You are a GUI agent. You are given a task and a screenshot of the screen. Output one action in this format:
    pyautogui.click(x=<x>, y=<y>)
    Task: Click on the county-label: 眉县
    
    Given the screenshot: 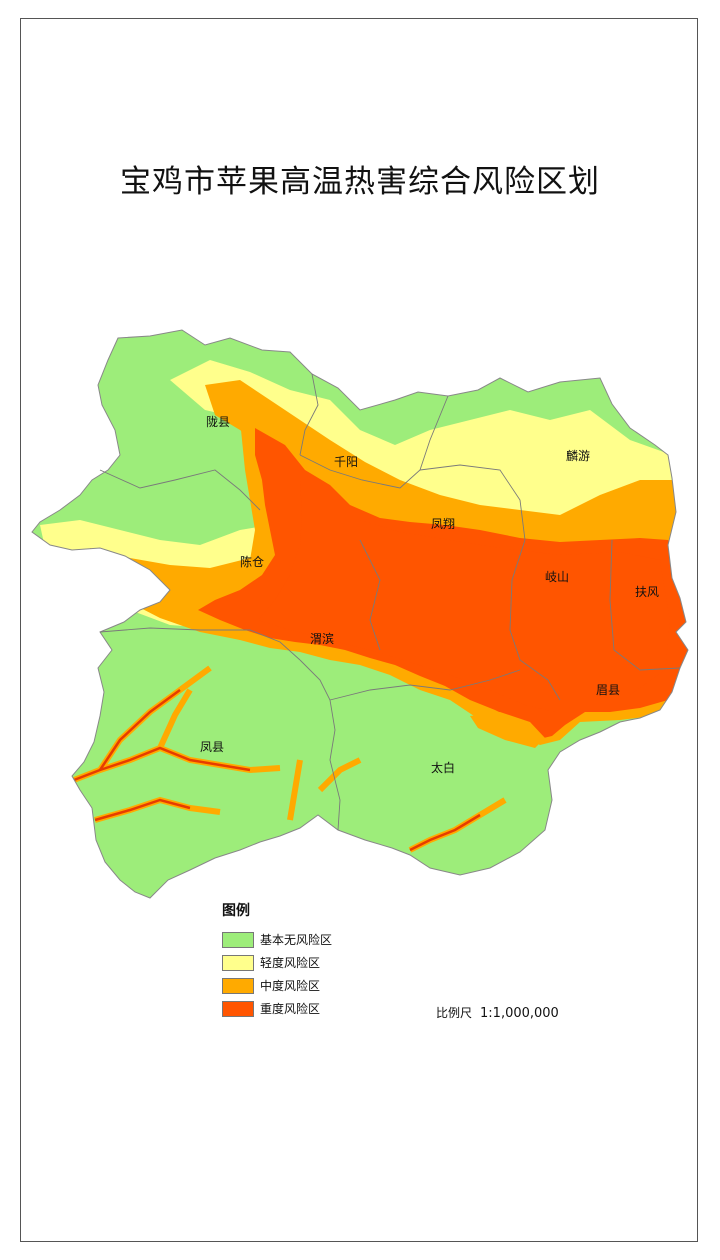 What is the action you would take?
    pyautogui.click(x=608, y=690)
    